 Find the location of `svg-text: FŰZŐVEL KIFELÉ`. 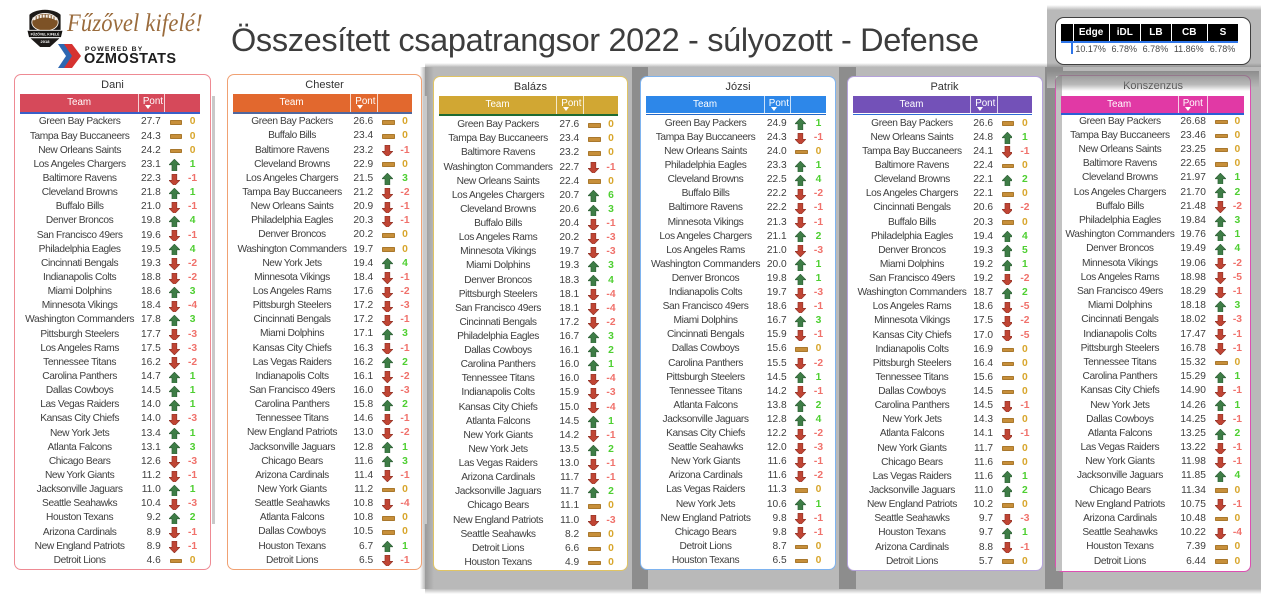

svg-text: FŰZŐVEL KIFELÉ is located at coordinates (45, 34).